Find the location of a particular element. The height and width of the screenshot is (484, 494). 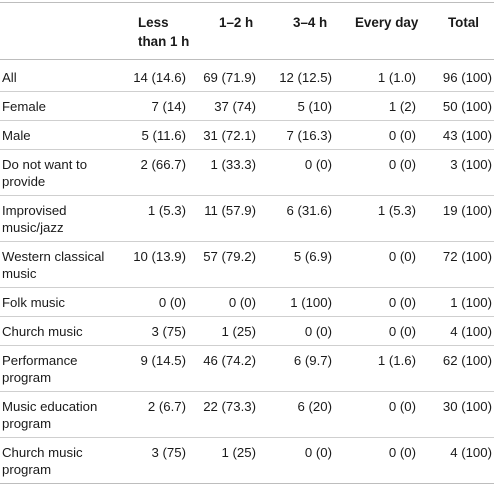

table-cell: 2 (6.7) is located at coordinates (160, 414).